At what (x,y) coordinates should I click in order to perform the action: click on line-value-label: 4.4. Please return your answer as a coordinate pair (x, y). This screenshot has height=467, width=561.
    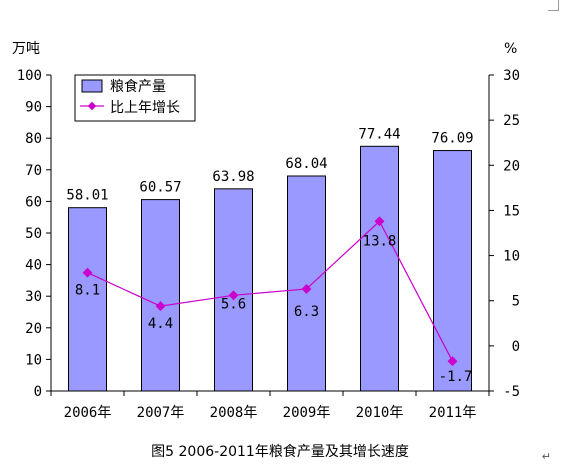
    Looking at the image, I should click on (160, 324).